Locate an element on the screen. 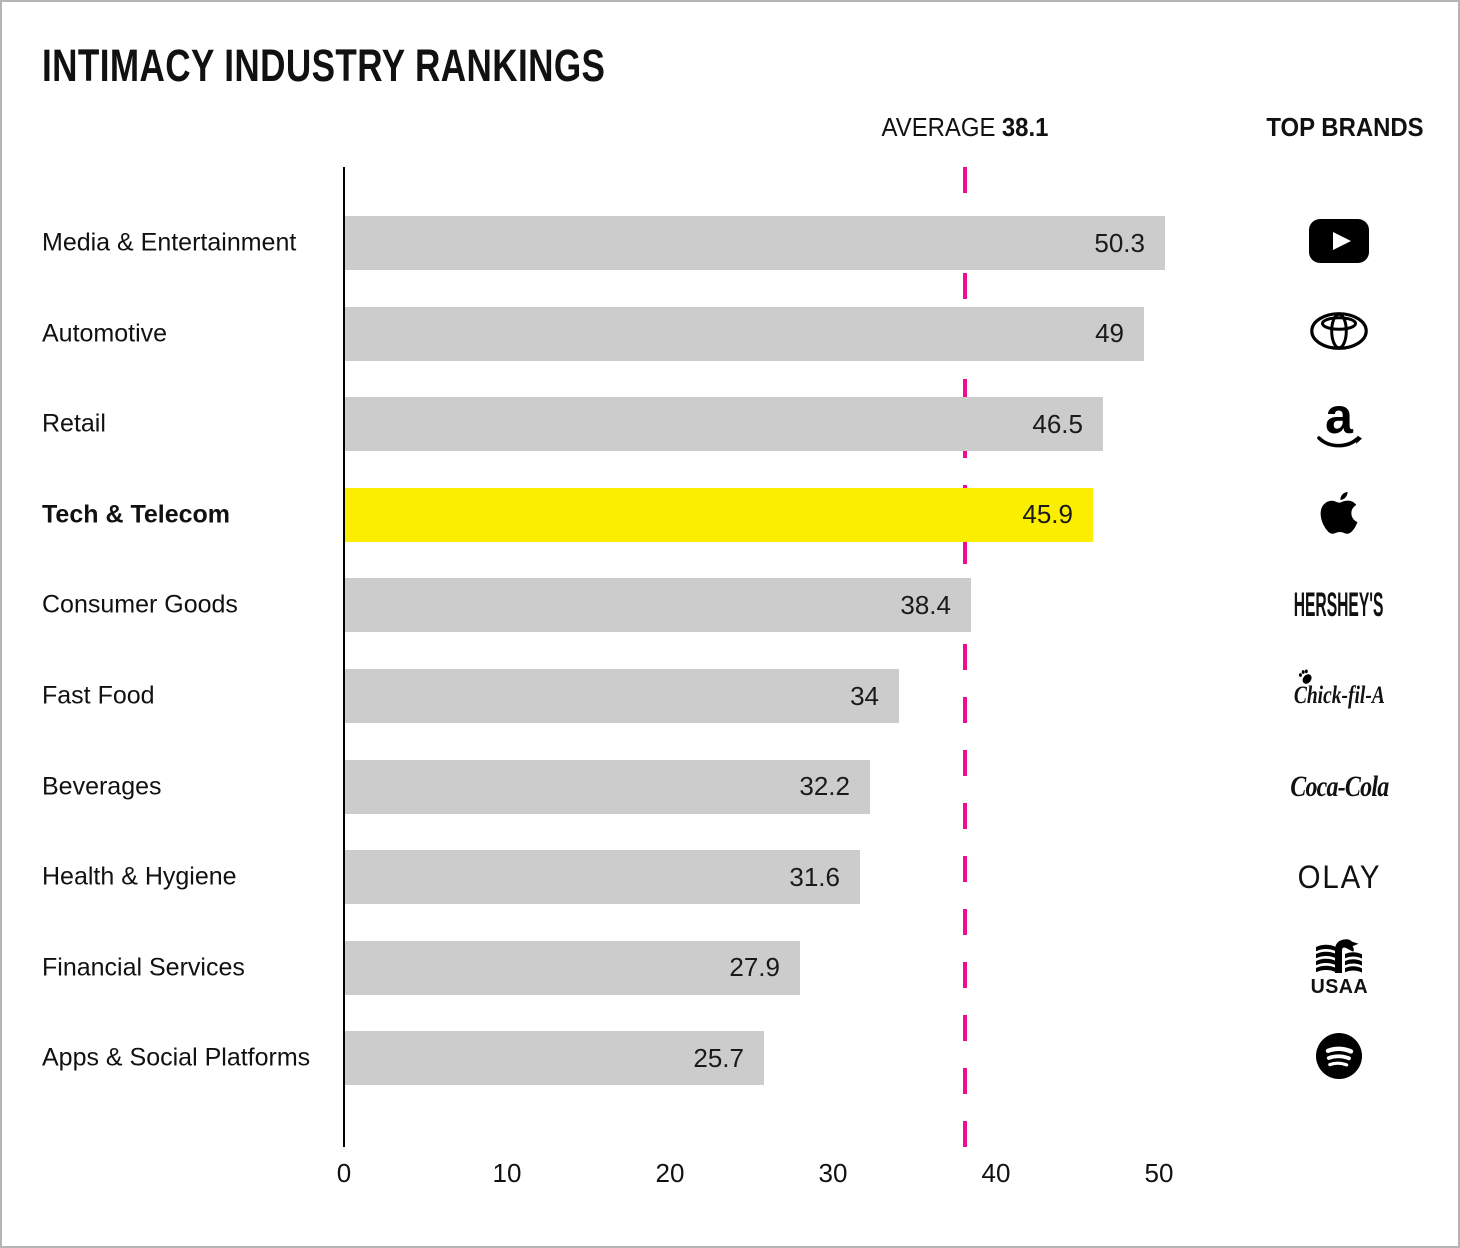 Image resolution: width=1460 pixels, height=1248 pixels. chart-row: Consumer Goods 38.4 HERSHEY'S is located at coordinates (730, 605).